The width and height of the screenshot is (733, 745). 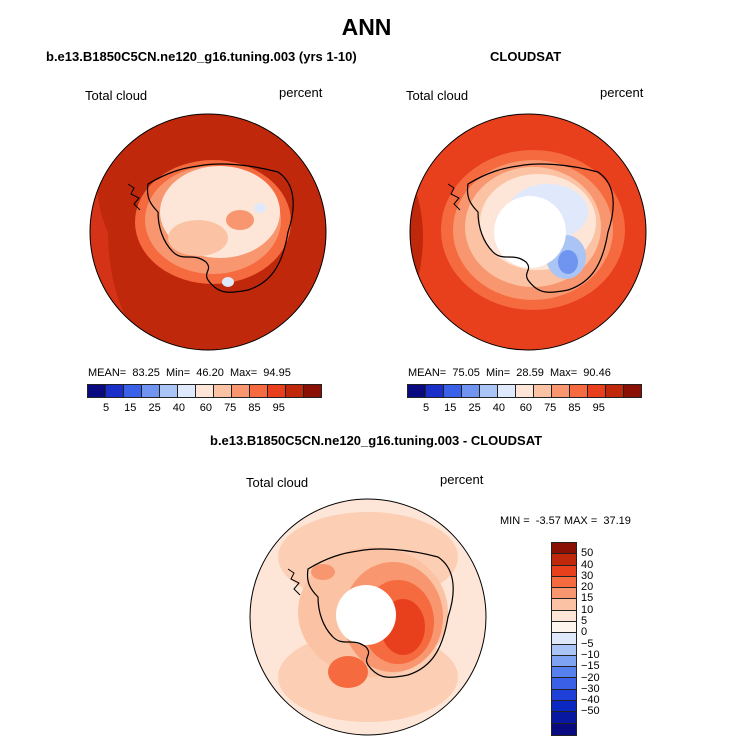 What do you see at coordinates (587, 575) in the screenshot?
I see `diff-colorbar-tick-label: 30` at bounding box center [587, 575].